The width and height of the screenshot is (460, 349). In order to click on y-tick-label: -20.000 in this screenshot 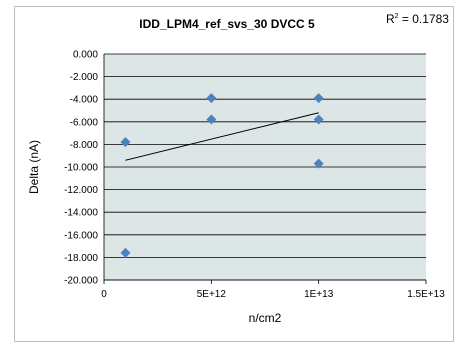, I will do `click(81, 281)`.